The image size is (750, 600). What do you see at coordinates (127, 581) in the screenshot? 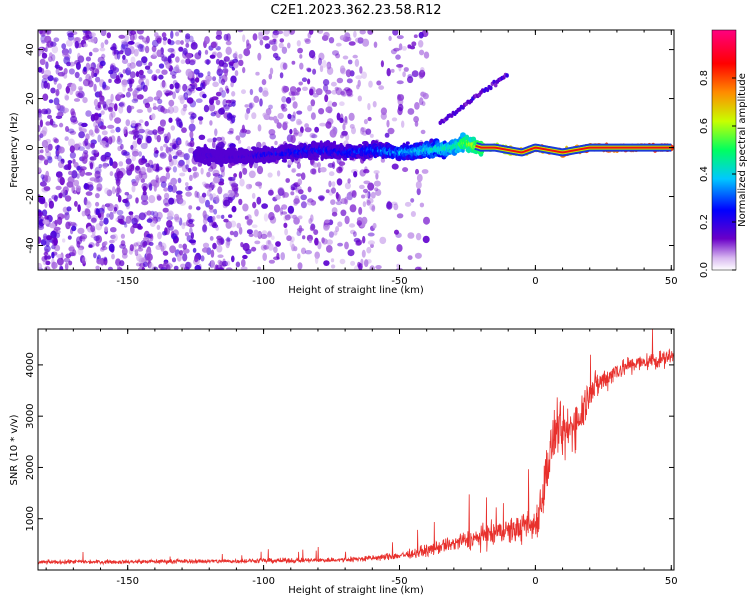
I see `x-tick-label: -150` at bounding box center [127, 581].